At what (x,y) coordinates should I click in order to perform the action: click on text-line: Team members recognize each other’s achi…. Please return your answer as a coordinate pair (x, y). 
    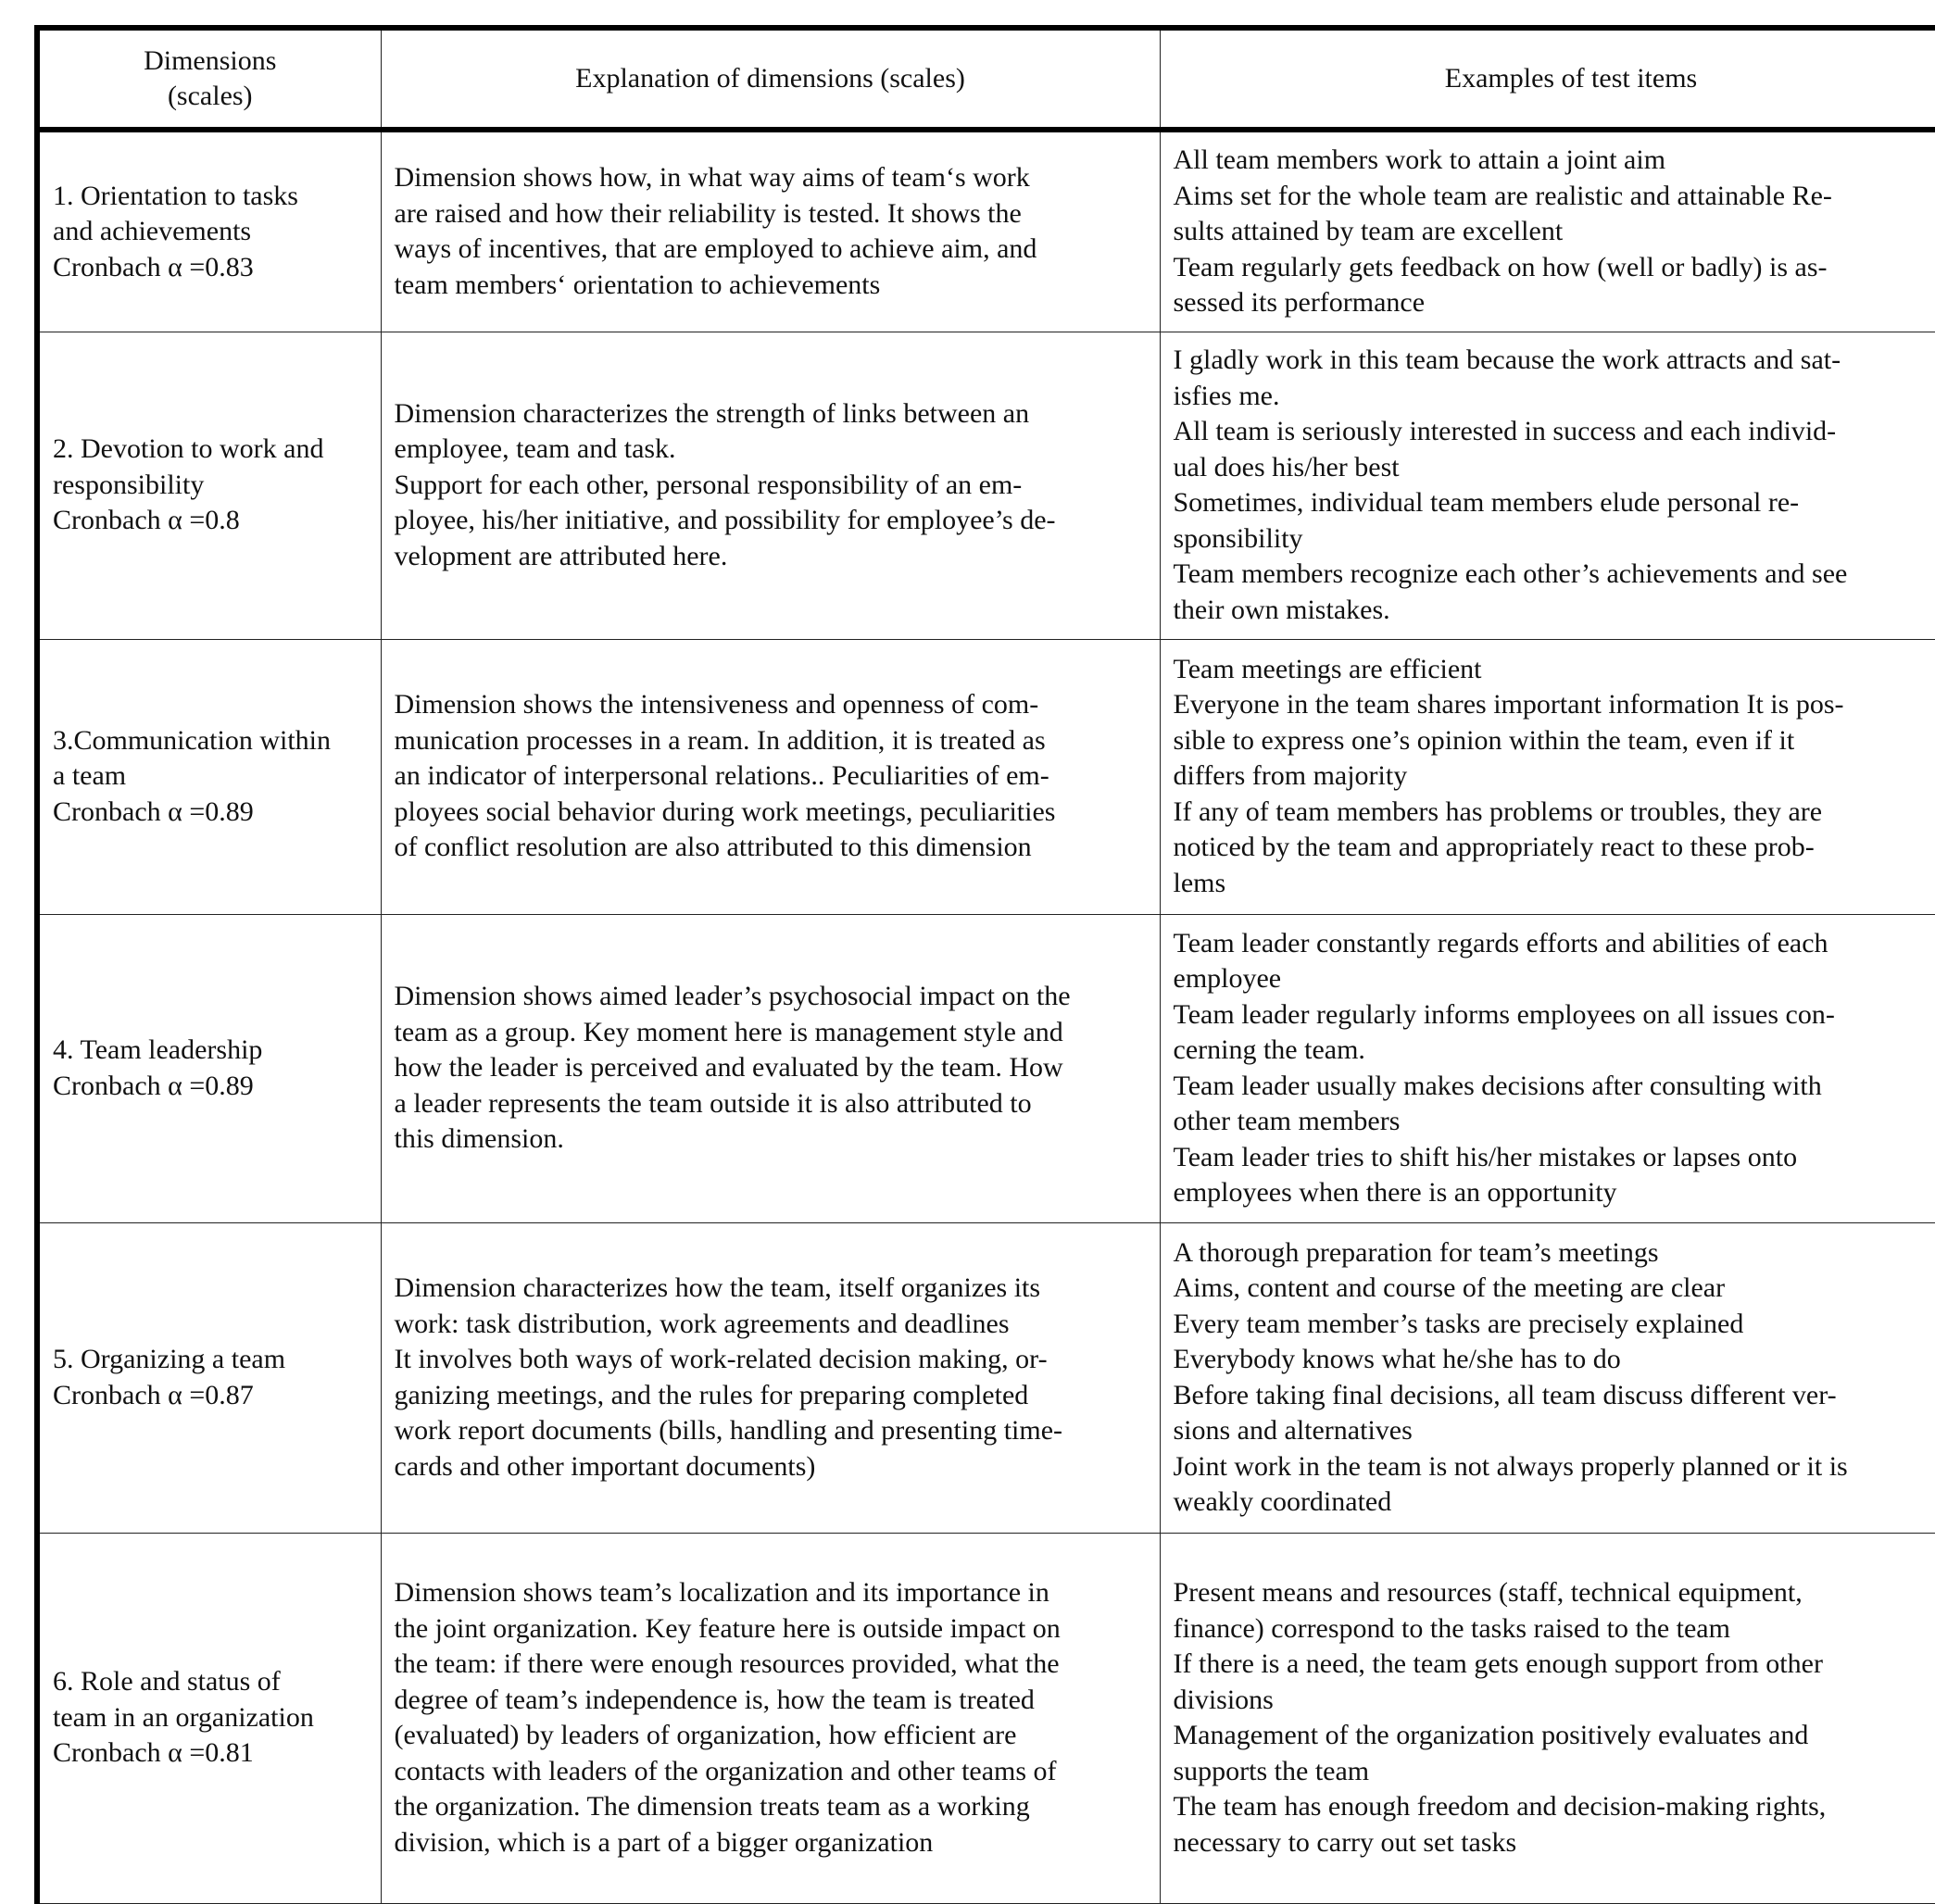
    Looking at the image, I should click on (1554, 575).